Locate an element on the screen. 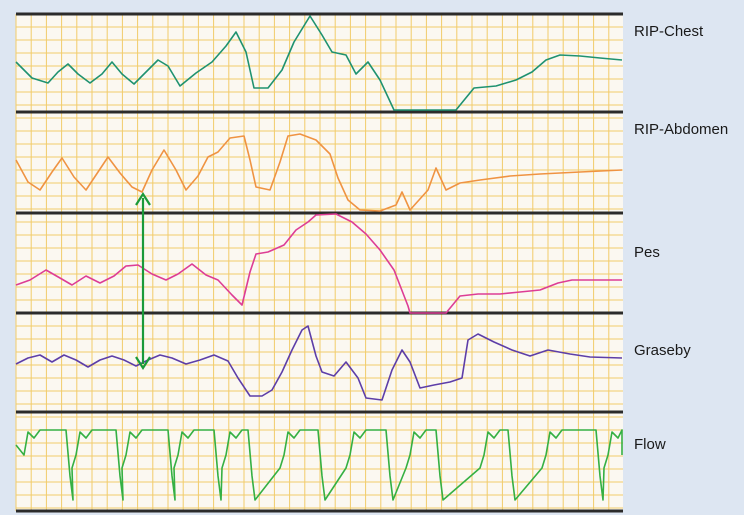 The image size is (744, 515). trace-graseby is located at coordinates (319, 363).